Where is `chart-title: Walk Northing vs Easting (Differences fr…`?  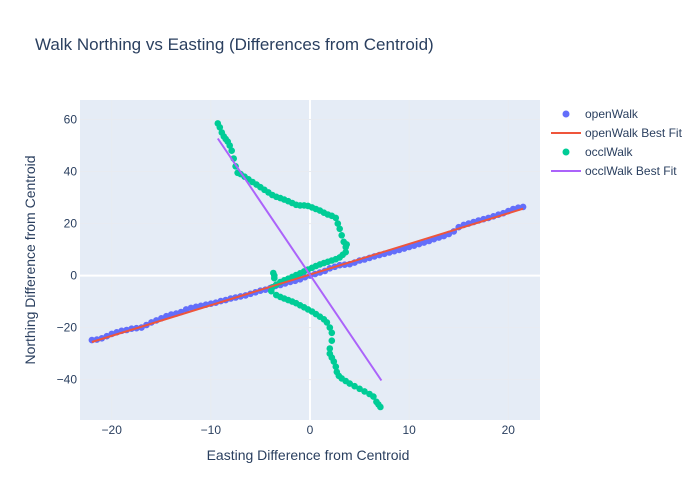
chart-title: Walk Northing vs Easting (Differences fr… is located at coordinates (234, 44).